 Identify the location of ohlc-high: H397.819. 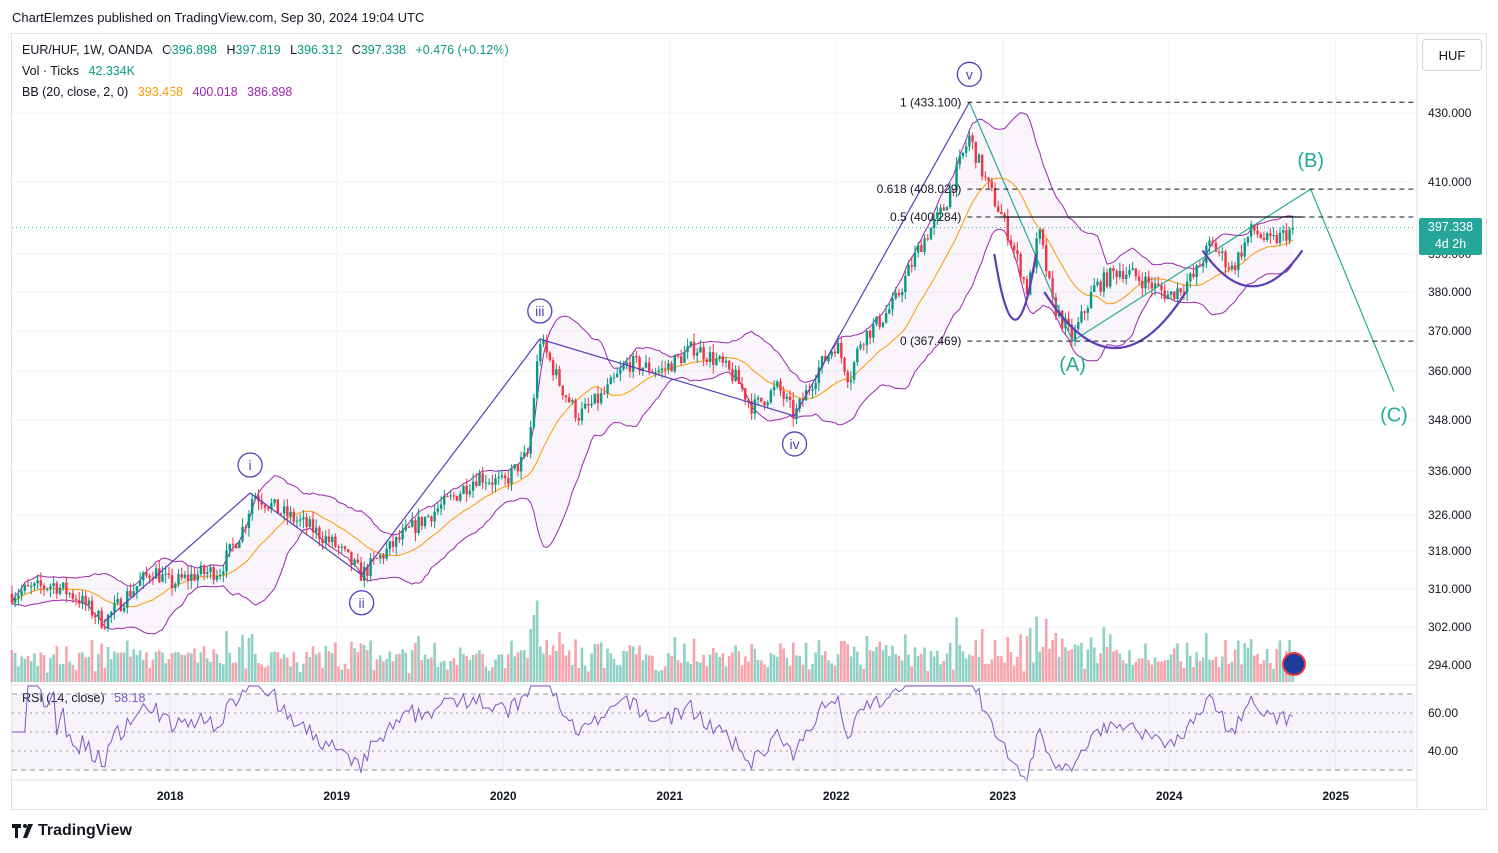
(253, 50).